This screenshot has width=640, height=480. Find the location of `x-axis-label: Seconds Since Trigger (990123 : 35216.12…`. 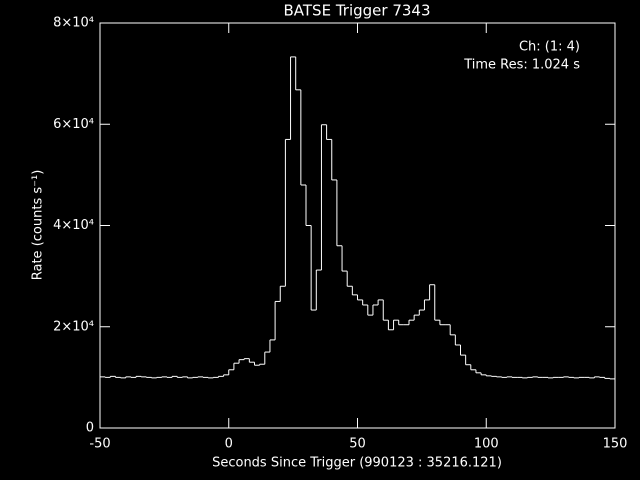

x-axis-label: Seconds Since Trigger (990123 : 35216.12… is located at coordinates (357, 463).